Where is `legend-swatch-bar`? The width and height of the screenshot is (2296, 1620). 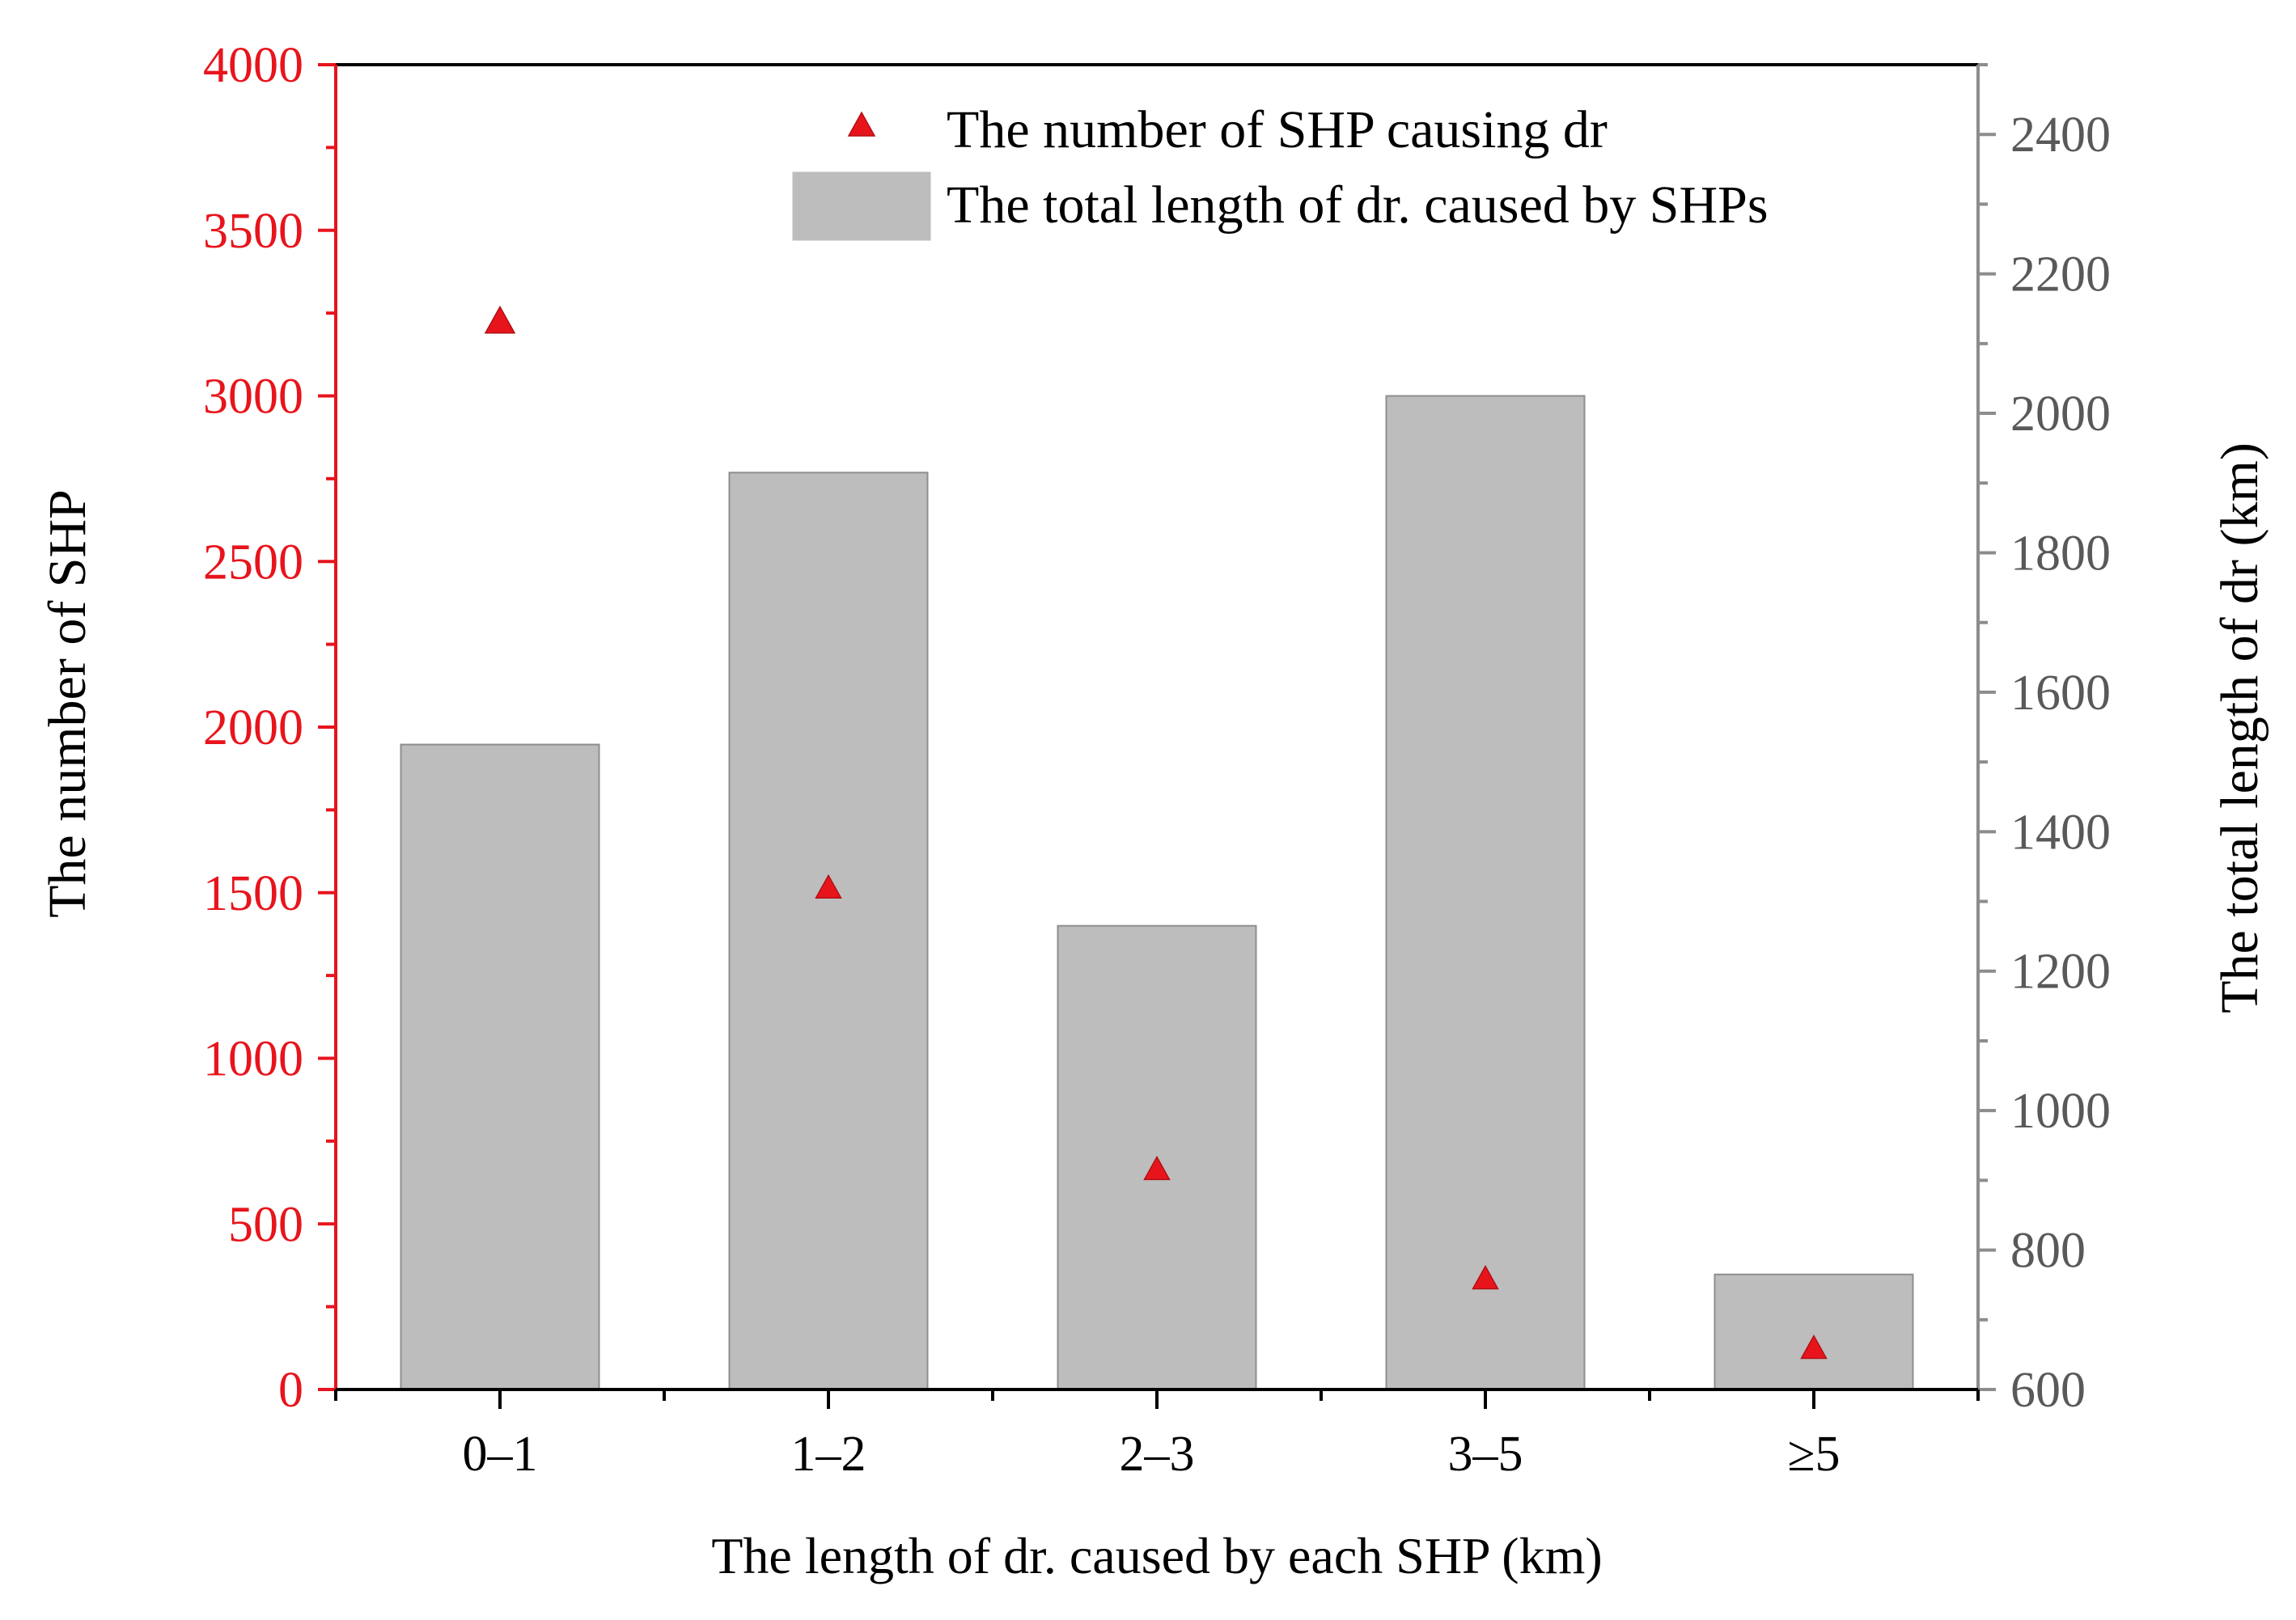
legend-swatch-bar is located at coordinates (861, 206).